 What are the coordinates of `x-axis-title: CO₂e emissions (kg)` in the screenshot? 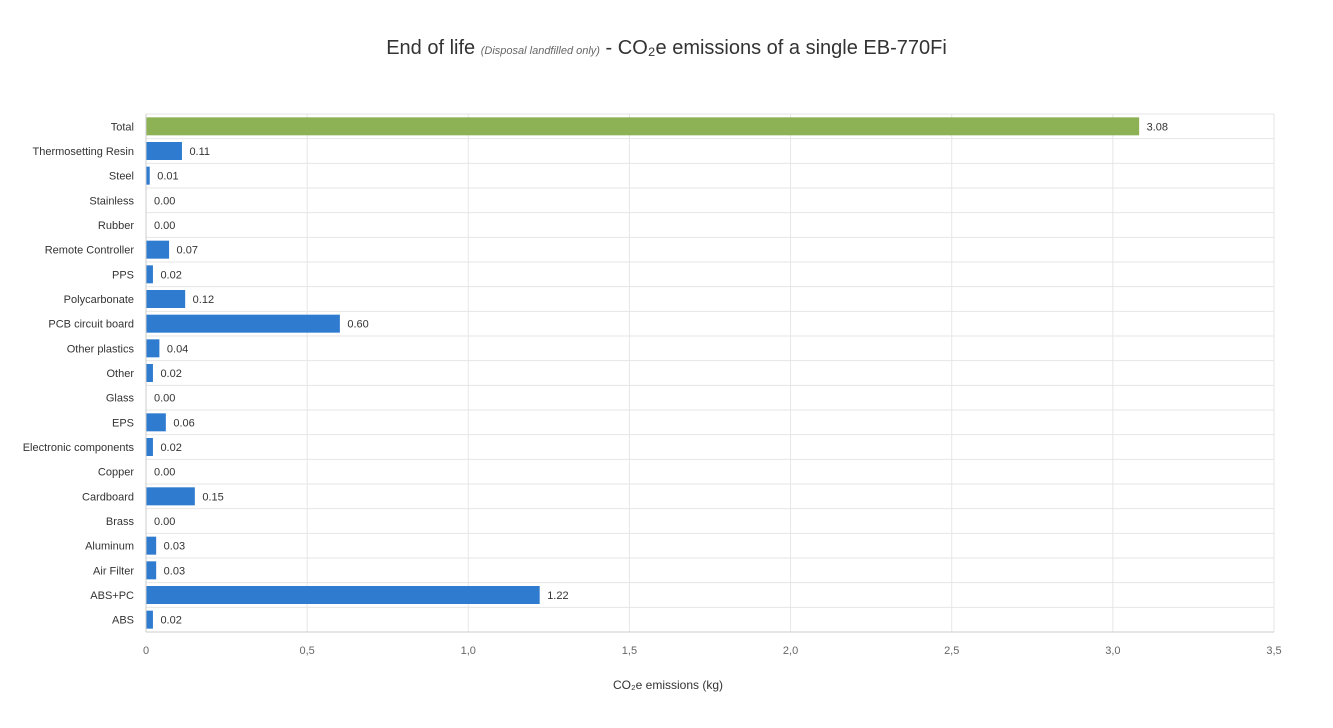 It's located at (668, 685).